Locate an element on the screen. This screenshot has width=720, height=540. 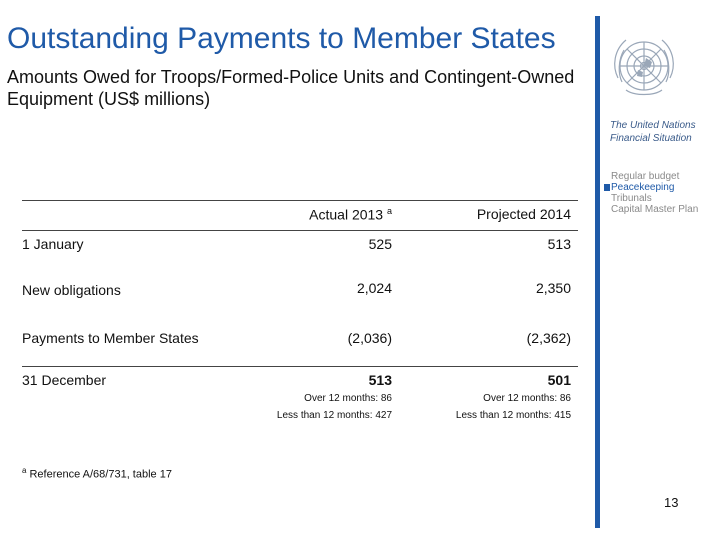
actual-less-than-12-months: Less than 12 months: 427 is located at coordinates (334, 415).